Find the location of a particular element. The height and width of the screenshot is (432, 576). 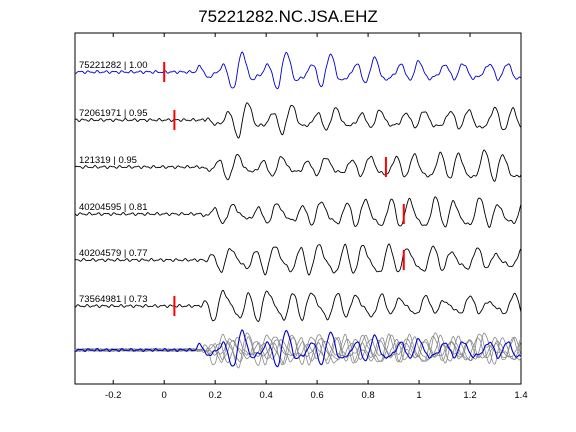

x-tick-label-0: -0.2 is located at coordinates (113, 395).